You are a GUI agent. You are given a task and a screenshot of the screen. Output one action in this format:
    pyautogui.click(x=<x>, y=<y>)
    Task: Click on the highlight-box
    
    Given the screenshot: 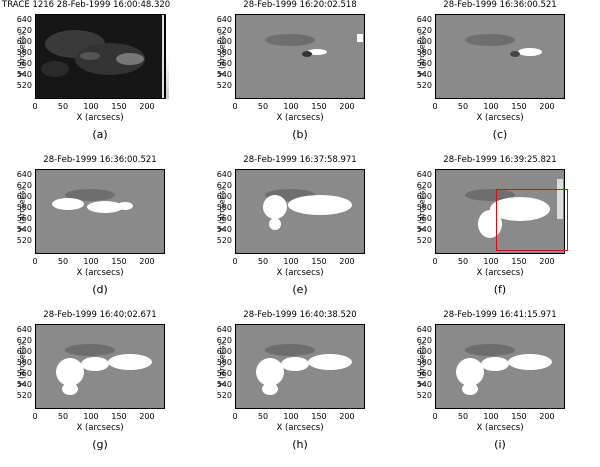 What is the action you would take?
    pyautogui.click(x=532, y=220)
    